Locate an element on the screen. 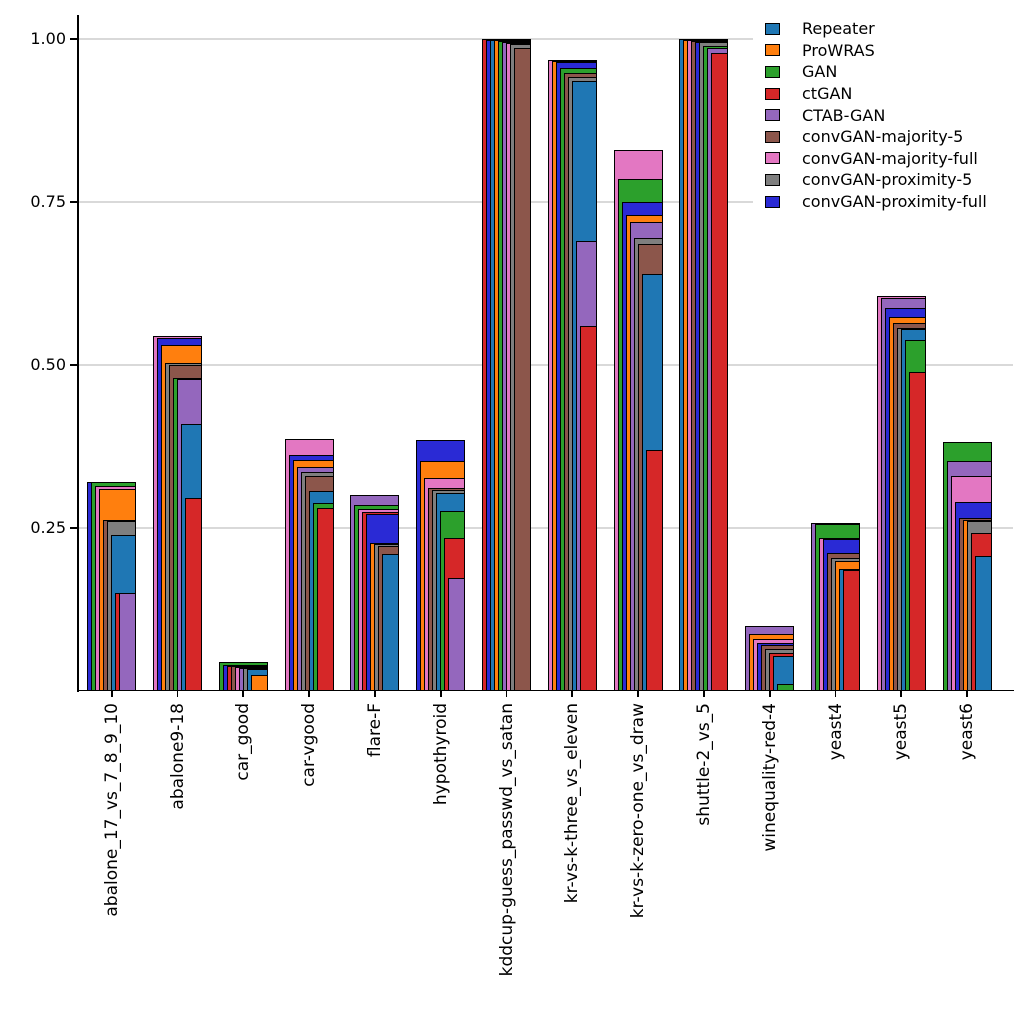 The height and width of the screenshot is (1024, 1024). gridline-0.25 is located at coordinates (545, 528).